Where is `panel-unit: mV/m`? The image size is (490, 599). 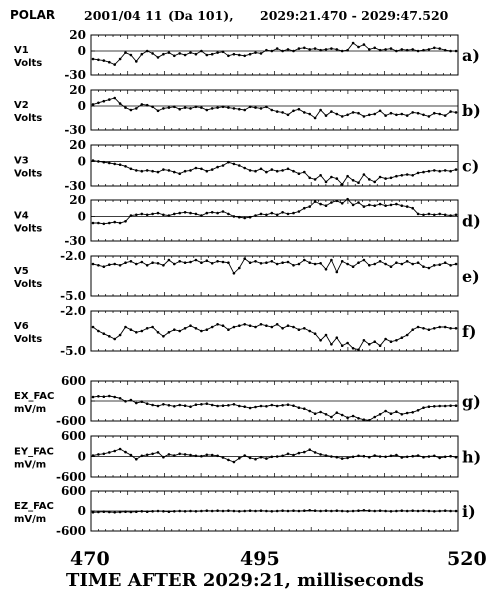
panel-unit: mV/m is located at coordinates (30, 409).